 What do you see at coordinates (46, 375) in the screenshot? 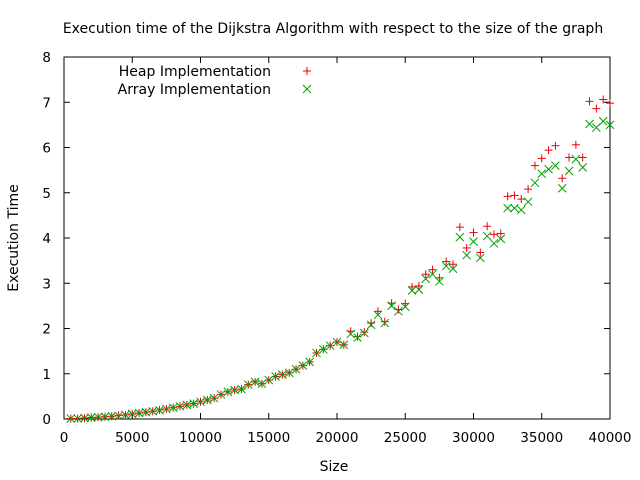
I see `y-tick-label: 1` at bounding box center [46, 375].